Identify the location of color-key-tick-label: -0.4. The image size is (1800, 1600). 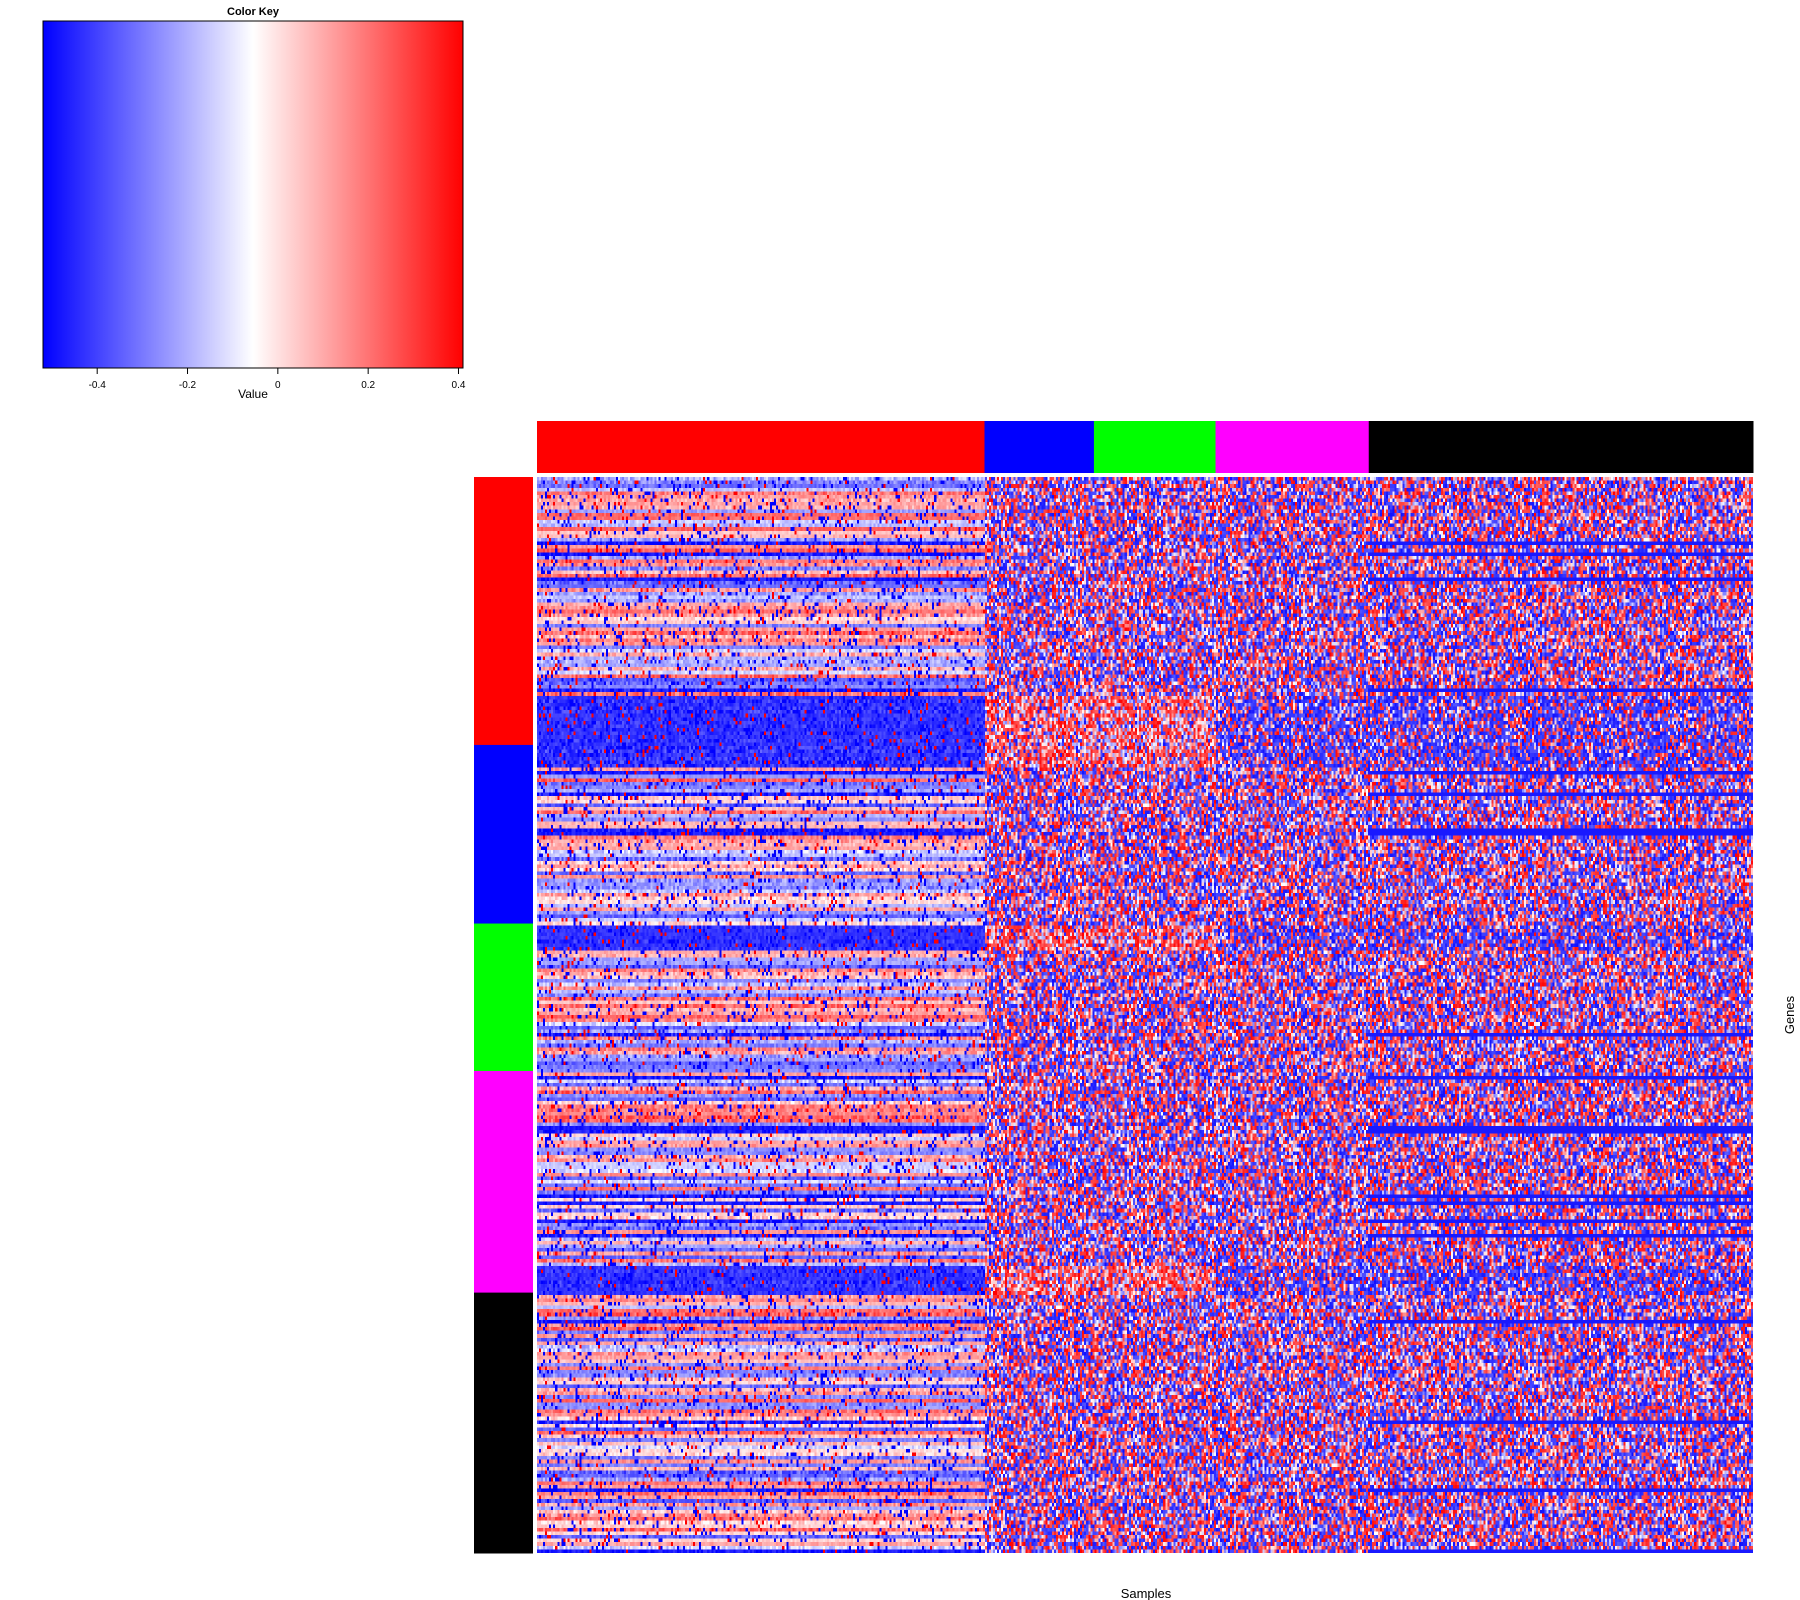
(98, 385).